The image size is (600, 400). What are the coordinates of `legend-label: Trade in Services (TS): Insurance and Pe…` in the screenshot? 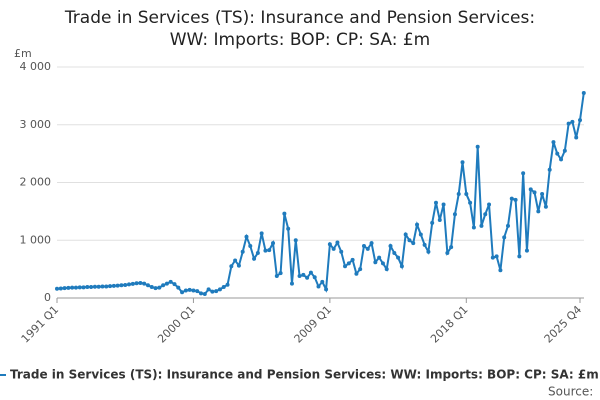 It's located at (304, 375).